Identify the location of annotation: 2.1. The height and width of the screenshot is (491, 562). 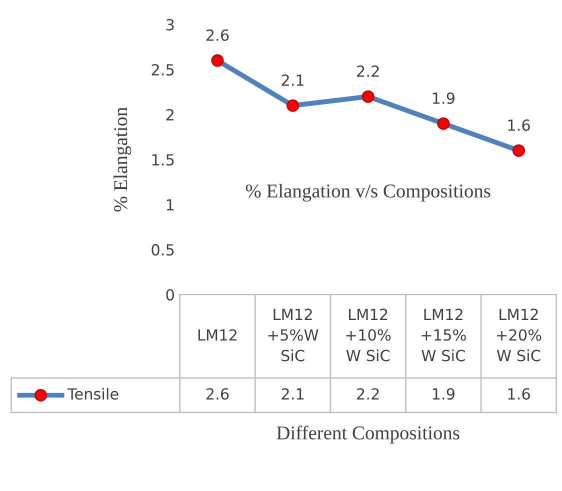
(293, 80).